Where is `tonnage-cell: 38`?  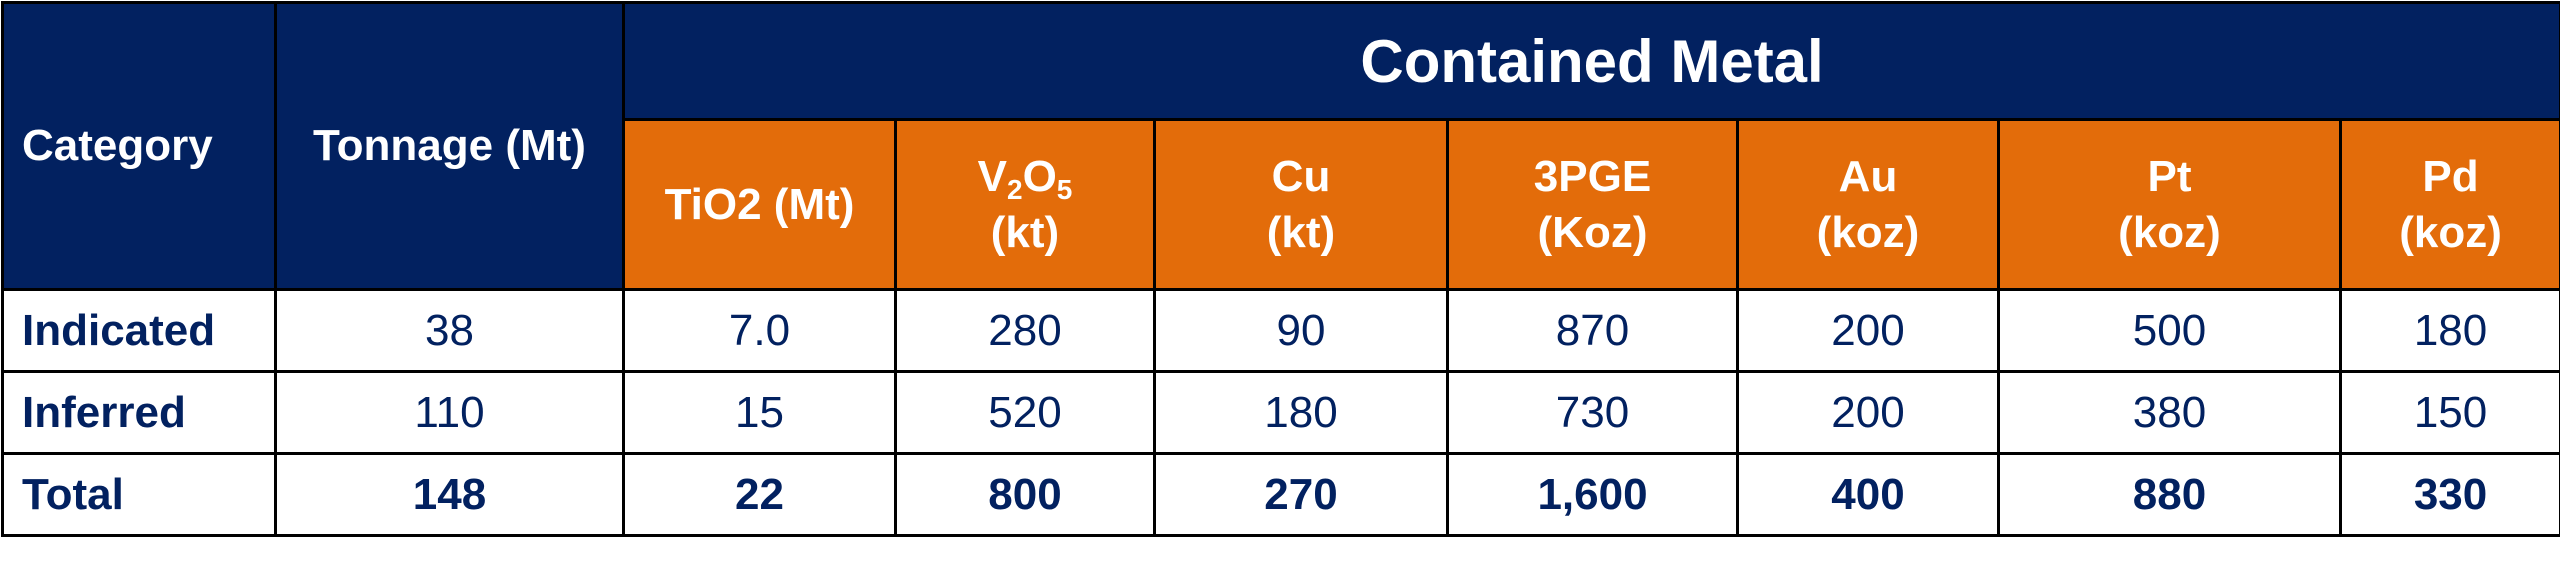 tonnage-cell: 38 is located at coordinates (450, 331).